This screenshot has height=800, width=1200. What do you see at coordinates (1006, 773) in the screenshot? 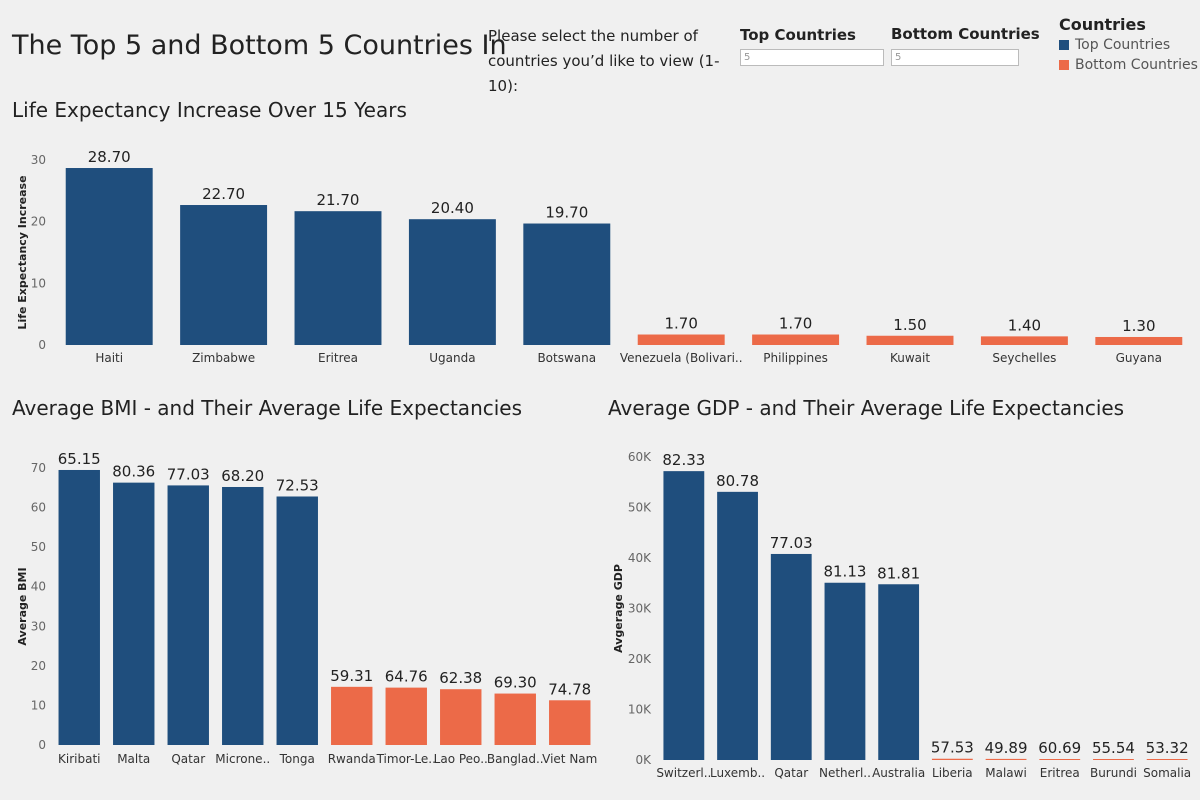
I see `category-label: Malawi` at bounding box center [1006, 773].